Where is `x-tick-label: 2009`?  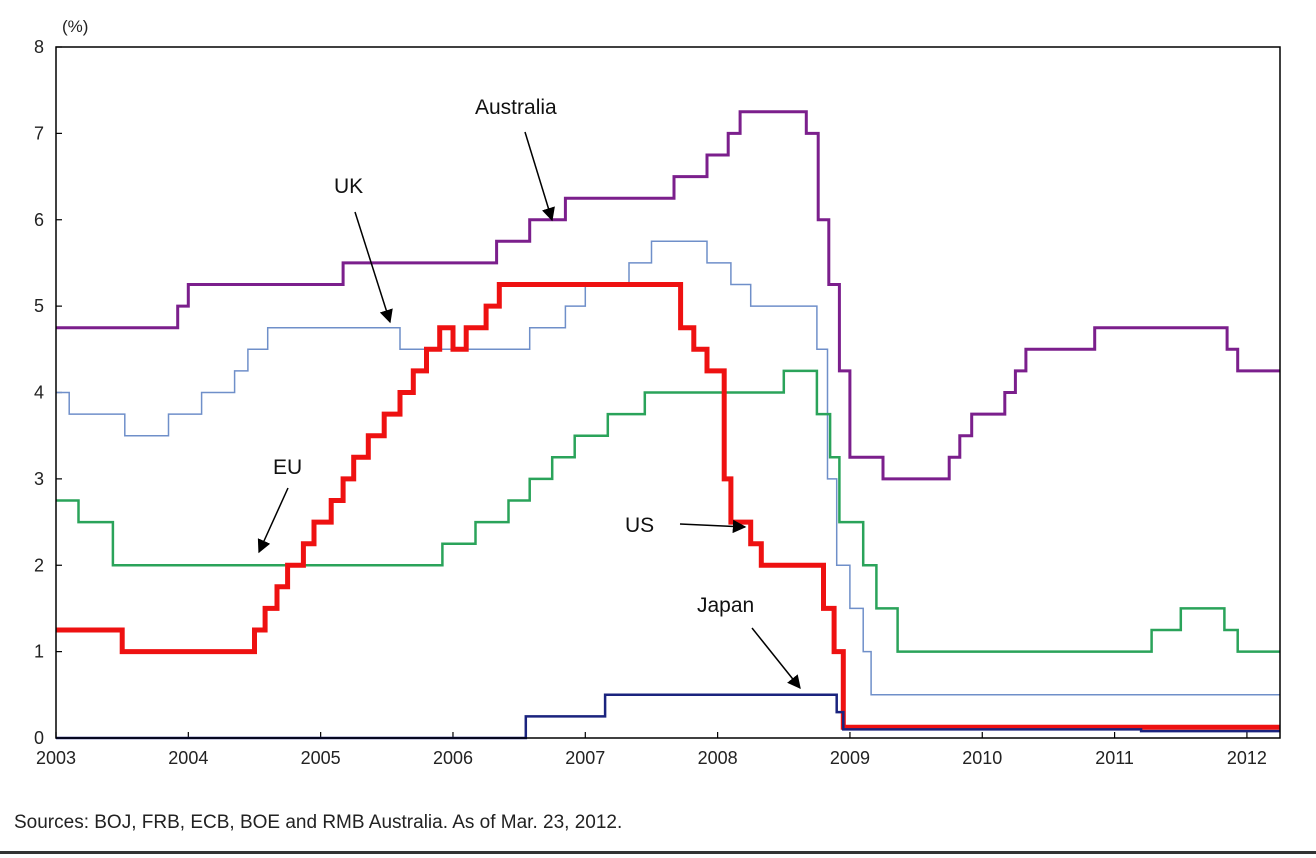 x-tick-label: 2009 is located at coordinates (850, 758).